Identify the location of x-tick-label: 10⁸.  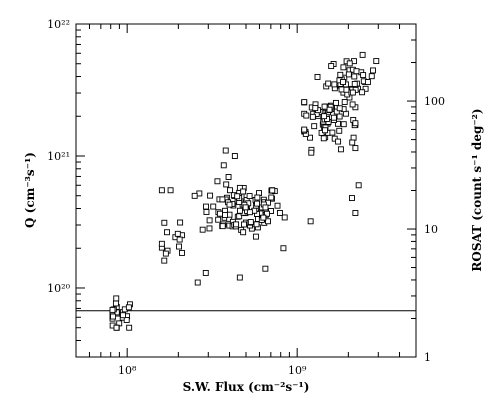
(127, 370).